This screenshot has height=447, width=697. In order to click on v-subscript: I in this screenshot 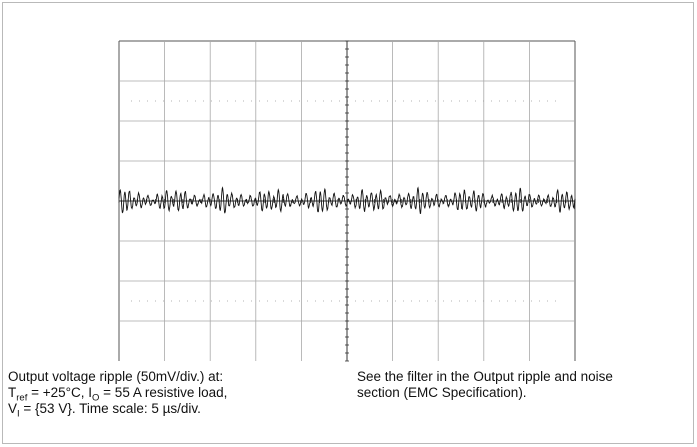, I will do `click(18, 414)`.